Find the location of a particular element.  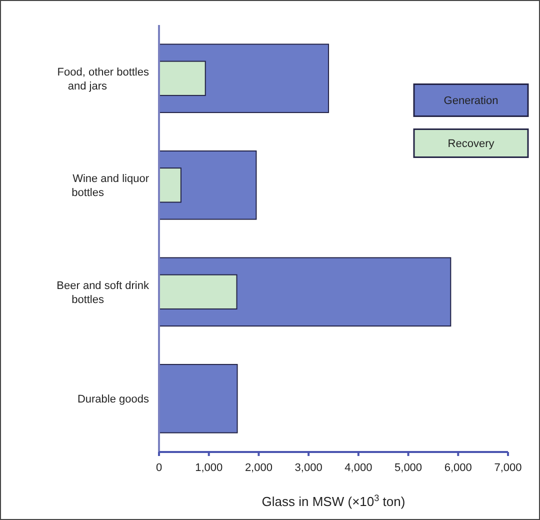

y-tick-label: Durable goods is located at coordinates (113, 400).